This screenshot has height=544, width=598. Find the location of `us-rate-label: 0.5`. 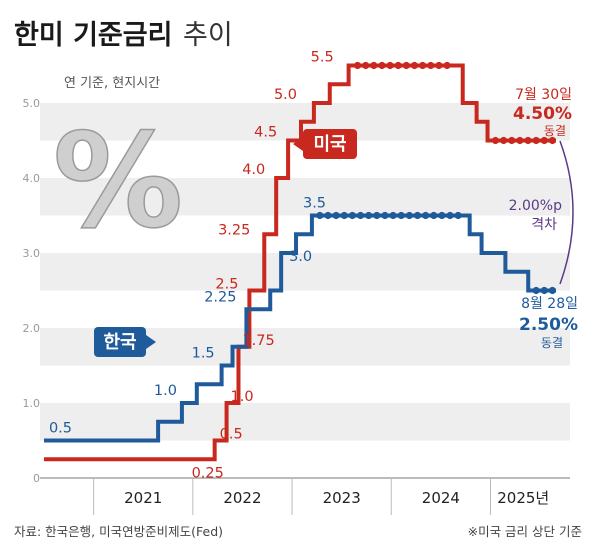

us-rate-label: 0.5 is located at coordinates (231, 435).